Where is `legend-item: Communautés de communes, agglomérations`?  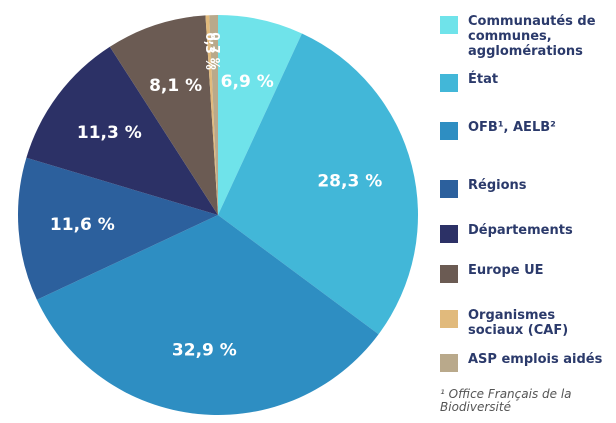 legend-item: Communautés de communes, agglomérations is located at coordinates (522, 36).